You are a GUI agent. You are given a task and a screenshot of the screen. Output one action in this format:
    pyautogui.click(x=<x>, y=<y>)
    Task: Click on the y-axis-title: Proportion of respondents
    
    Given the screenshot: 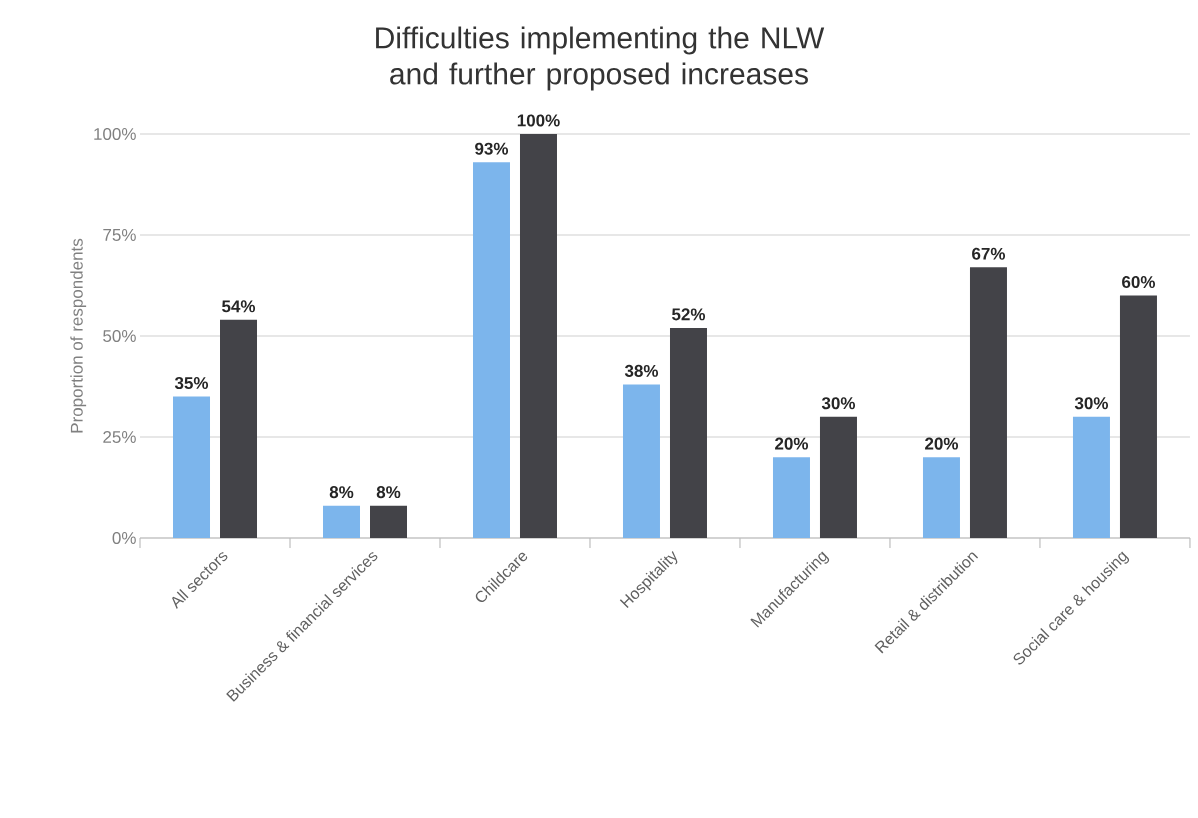 What is the action you would take?
    pyautogui.click(x=78, y=335)
    